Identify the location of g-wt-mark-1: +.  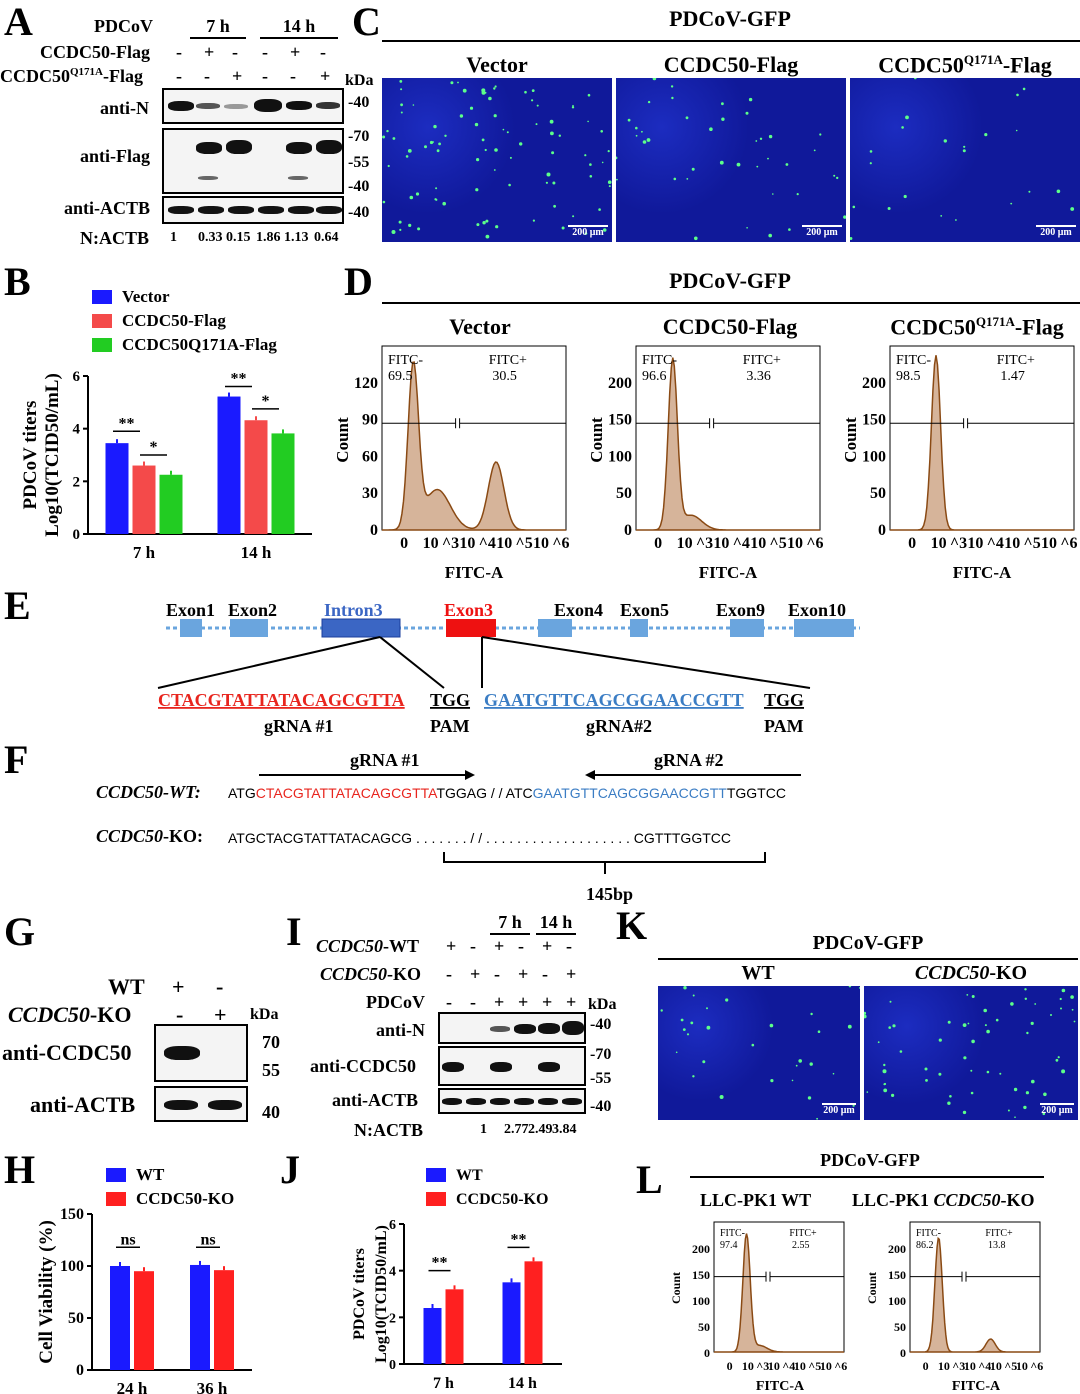
(178, 986).